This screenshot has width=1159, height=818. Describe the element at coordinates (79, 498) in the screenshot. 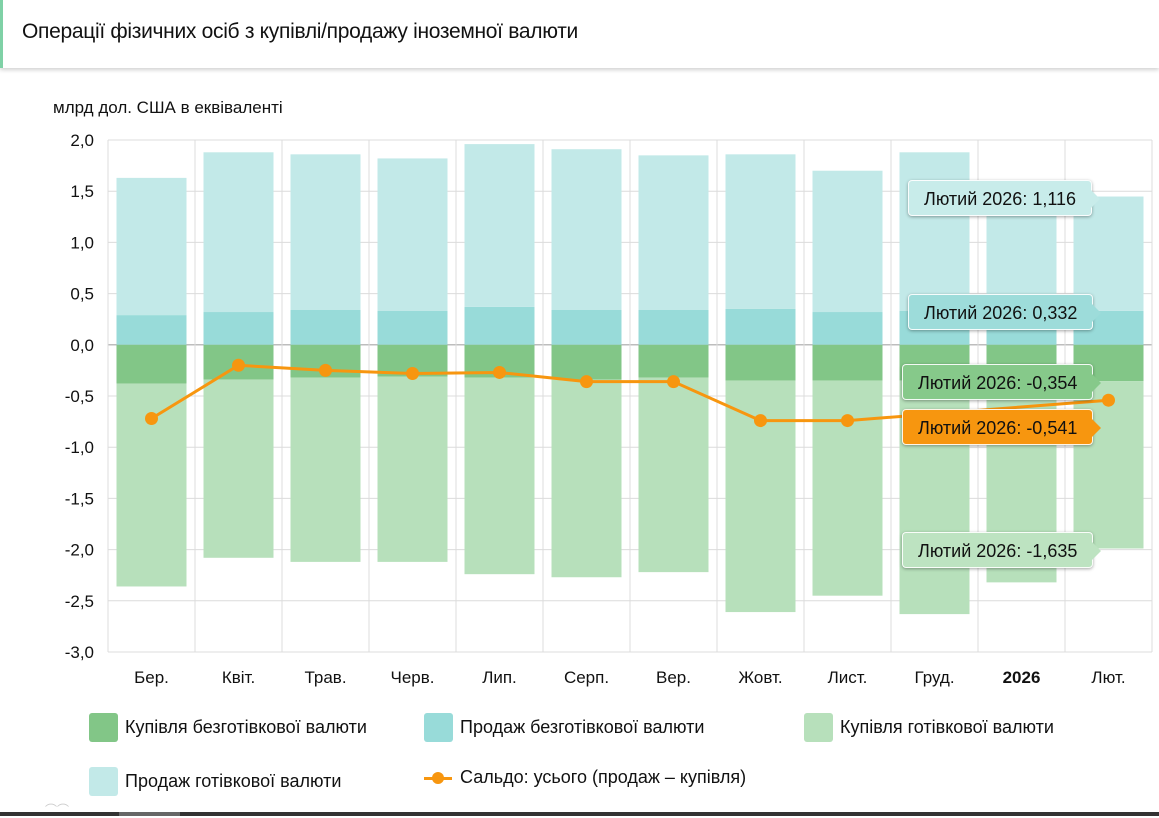

I see `y-tick-label: -1,5` at that location.